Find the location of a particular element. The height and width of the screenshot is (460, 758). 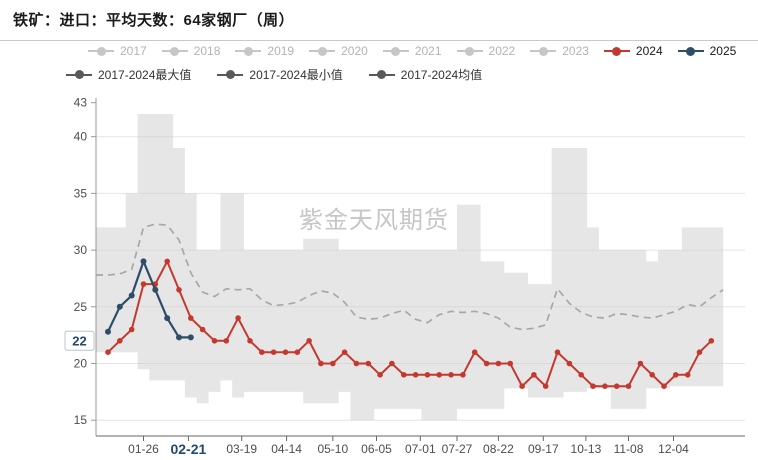

legend-label: 2022 is located at coordinates (502, 51).